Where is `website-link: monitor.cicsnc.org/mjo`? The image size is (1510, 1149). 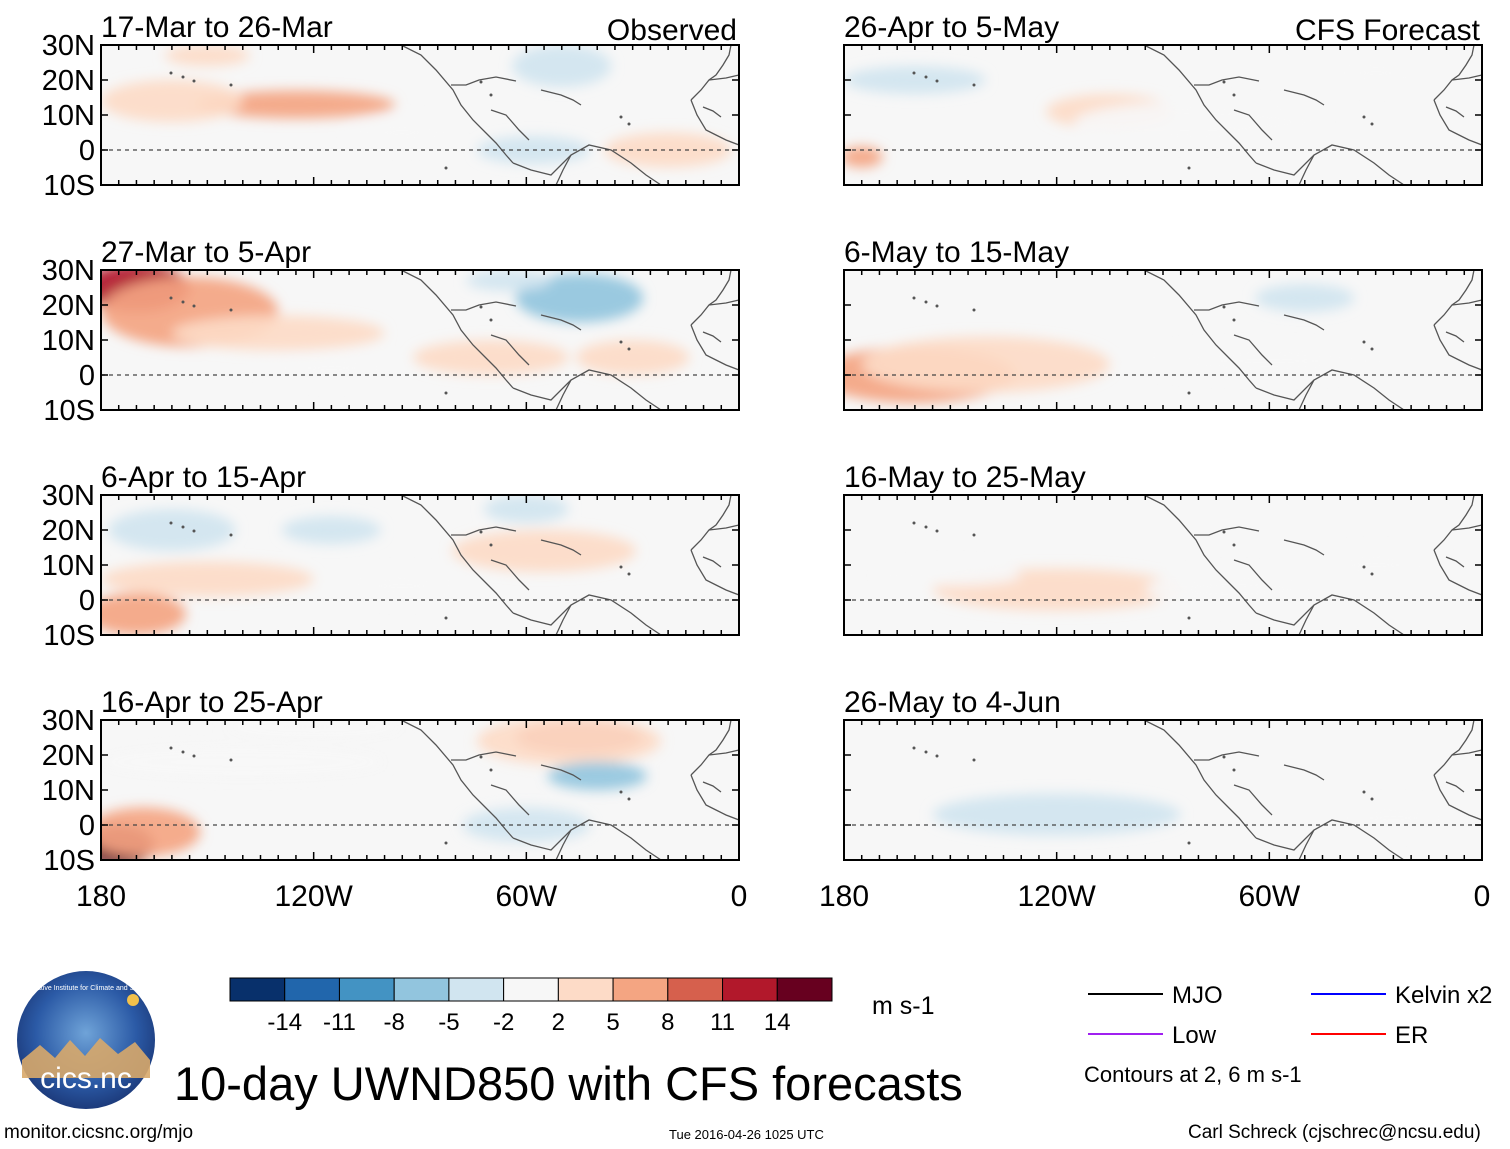
website-link: monitor.cicsnc.org/mjo is located at coordinates (99, 1132).